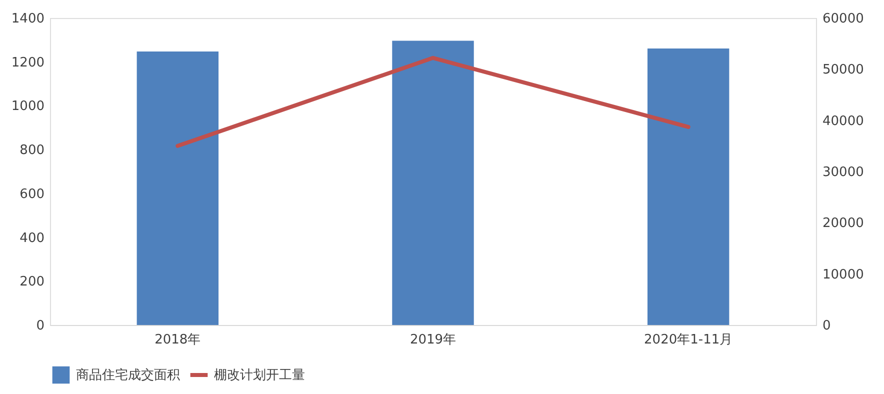  Describe the element at coordinates (40, 326) in the screenshot. I see `y-tick-label: 0` at that location.